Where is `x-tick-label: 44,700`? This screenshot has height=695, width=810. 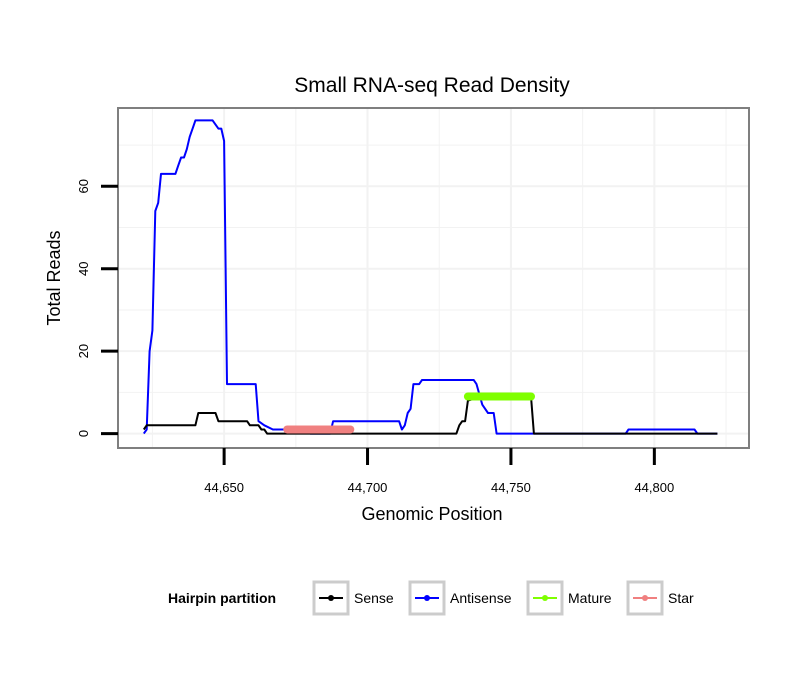 x-tick-label: 44,700 is located at coordinates (368, 487).